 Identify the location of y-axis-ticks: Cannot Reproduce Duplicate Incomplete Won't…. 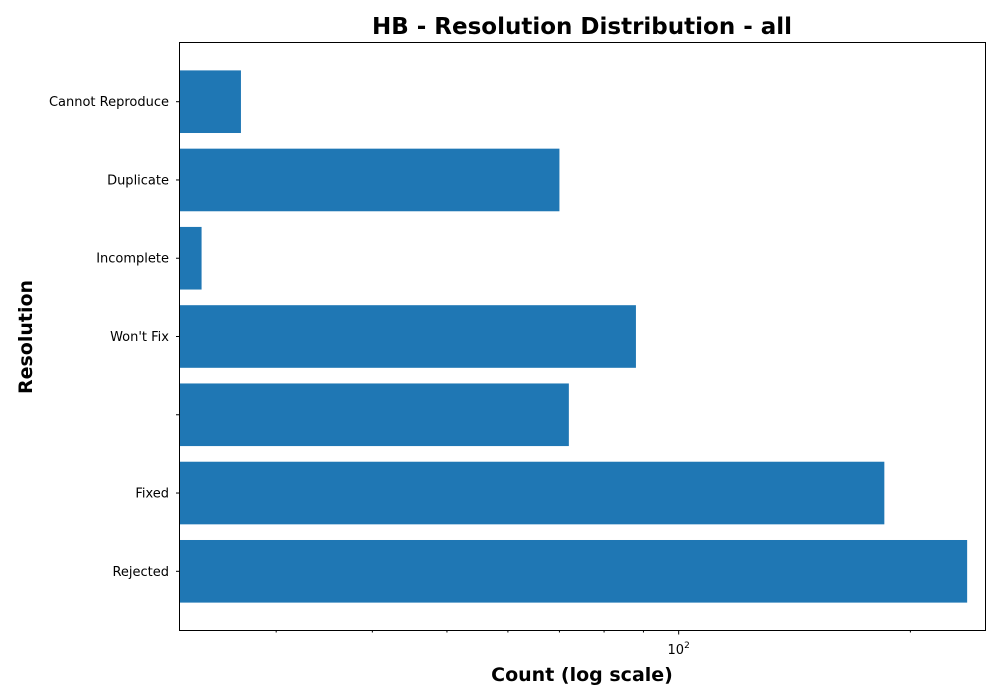
(114, 337).